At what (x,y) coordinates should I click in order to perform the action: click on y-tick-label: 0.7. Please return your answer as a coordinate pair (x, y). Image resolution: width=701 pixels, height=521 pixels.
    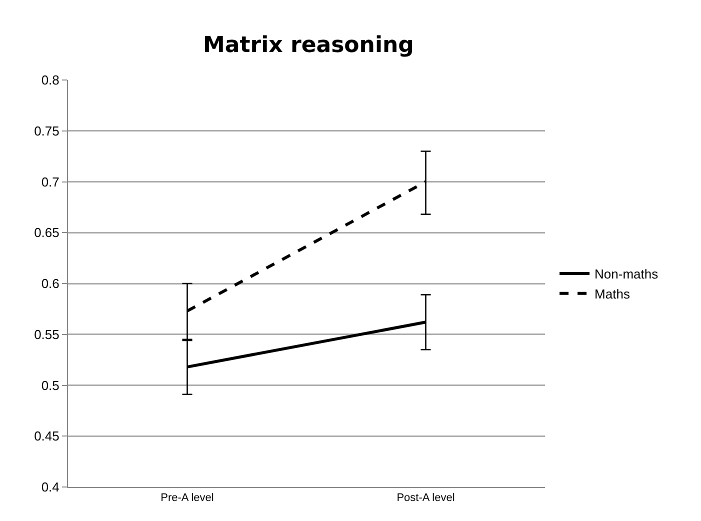
    Looking at the image, I should click on (50, 182).